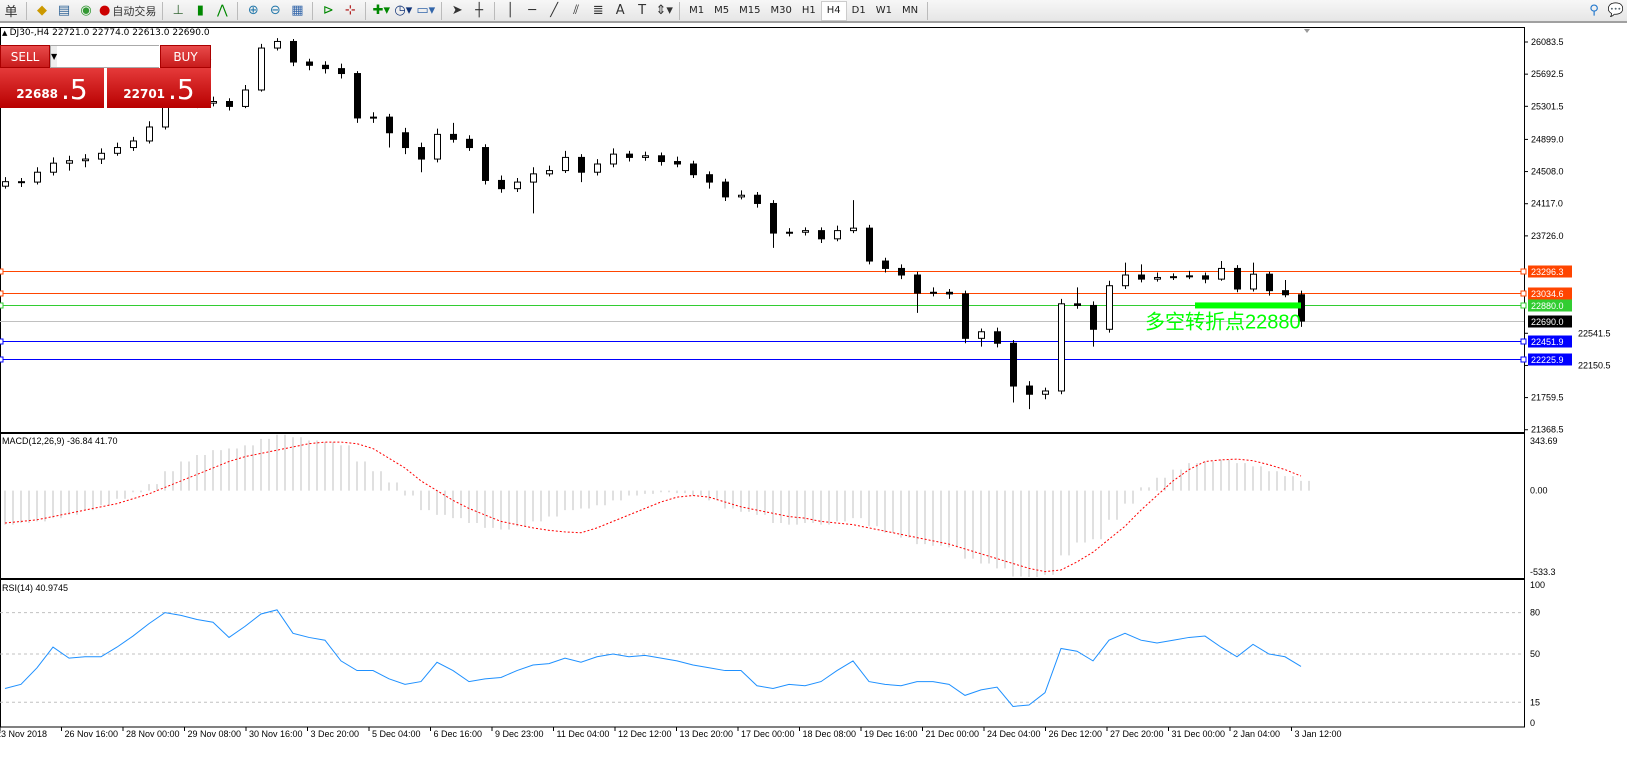 Image resolution: width=1627 pixels, height=772 pixels. I want to click on autoscroll-icon: ⊹, so click(350, 10).